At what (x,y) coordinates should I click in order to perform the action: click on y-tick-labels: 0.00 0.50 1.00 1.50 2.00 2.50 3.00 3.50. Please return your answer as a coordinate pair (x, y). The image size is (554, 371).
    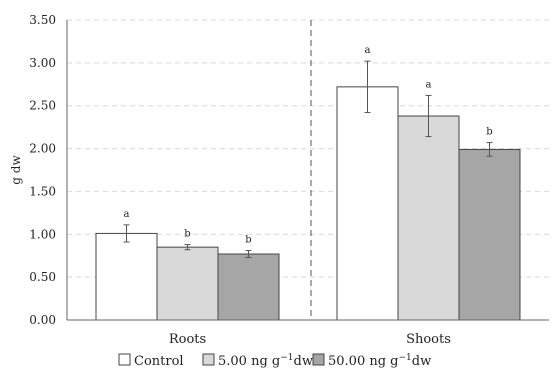
    Looking at the image, I should click on (42, 170).